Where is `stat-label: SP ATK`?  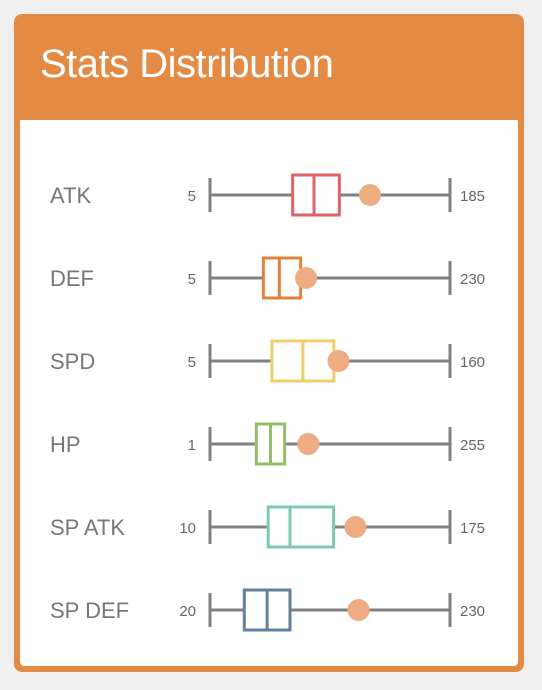
stat-label: SP ATK is located at coordinates (87, 527).